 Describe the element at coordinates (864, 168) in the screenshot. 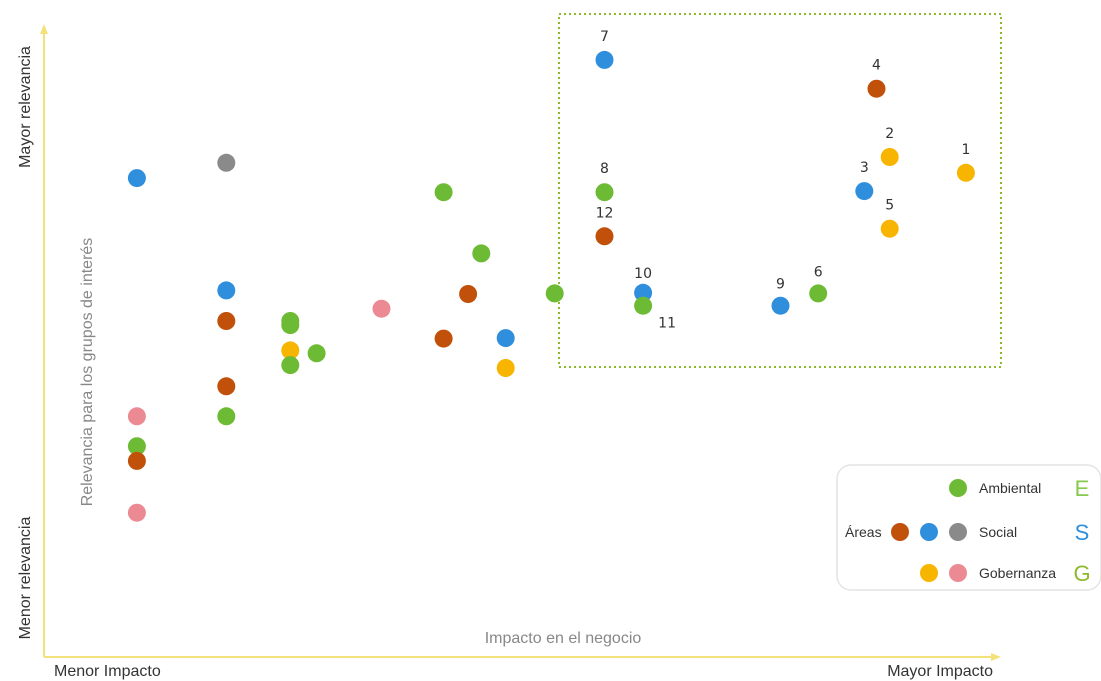

I see `point-label-3: 3` at that location.